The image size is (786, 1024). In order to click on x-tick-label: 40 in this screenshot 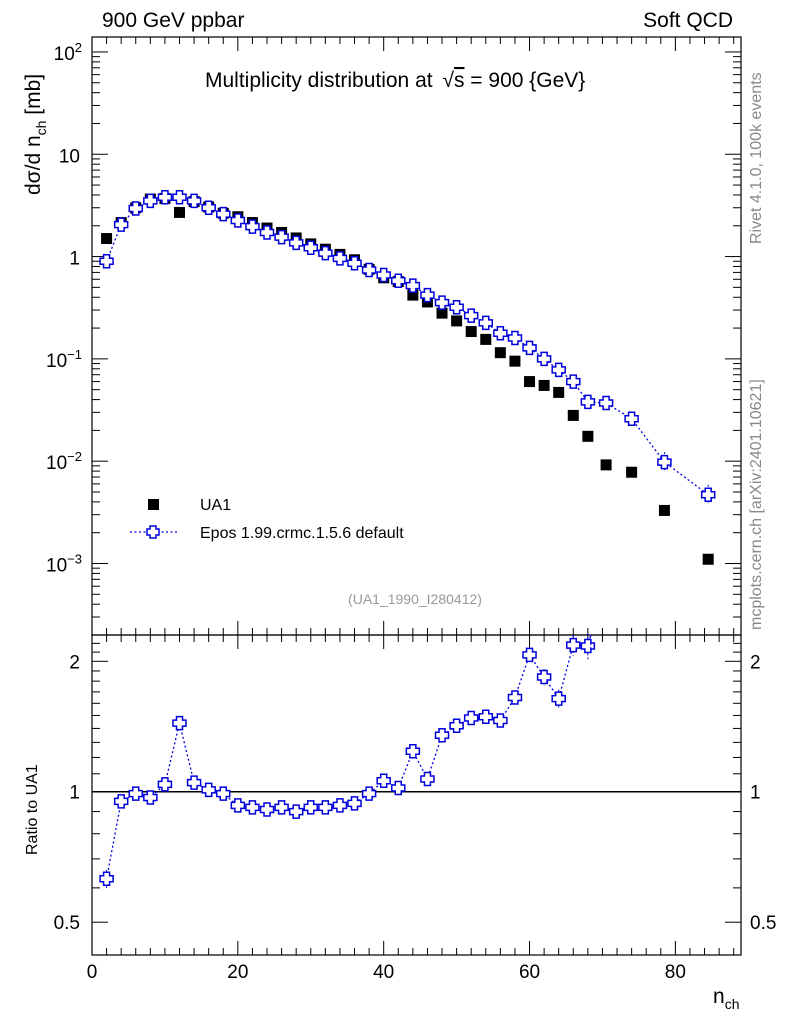, I will do `click(383, 972)`.